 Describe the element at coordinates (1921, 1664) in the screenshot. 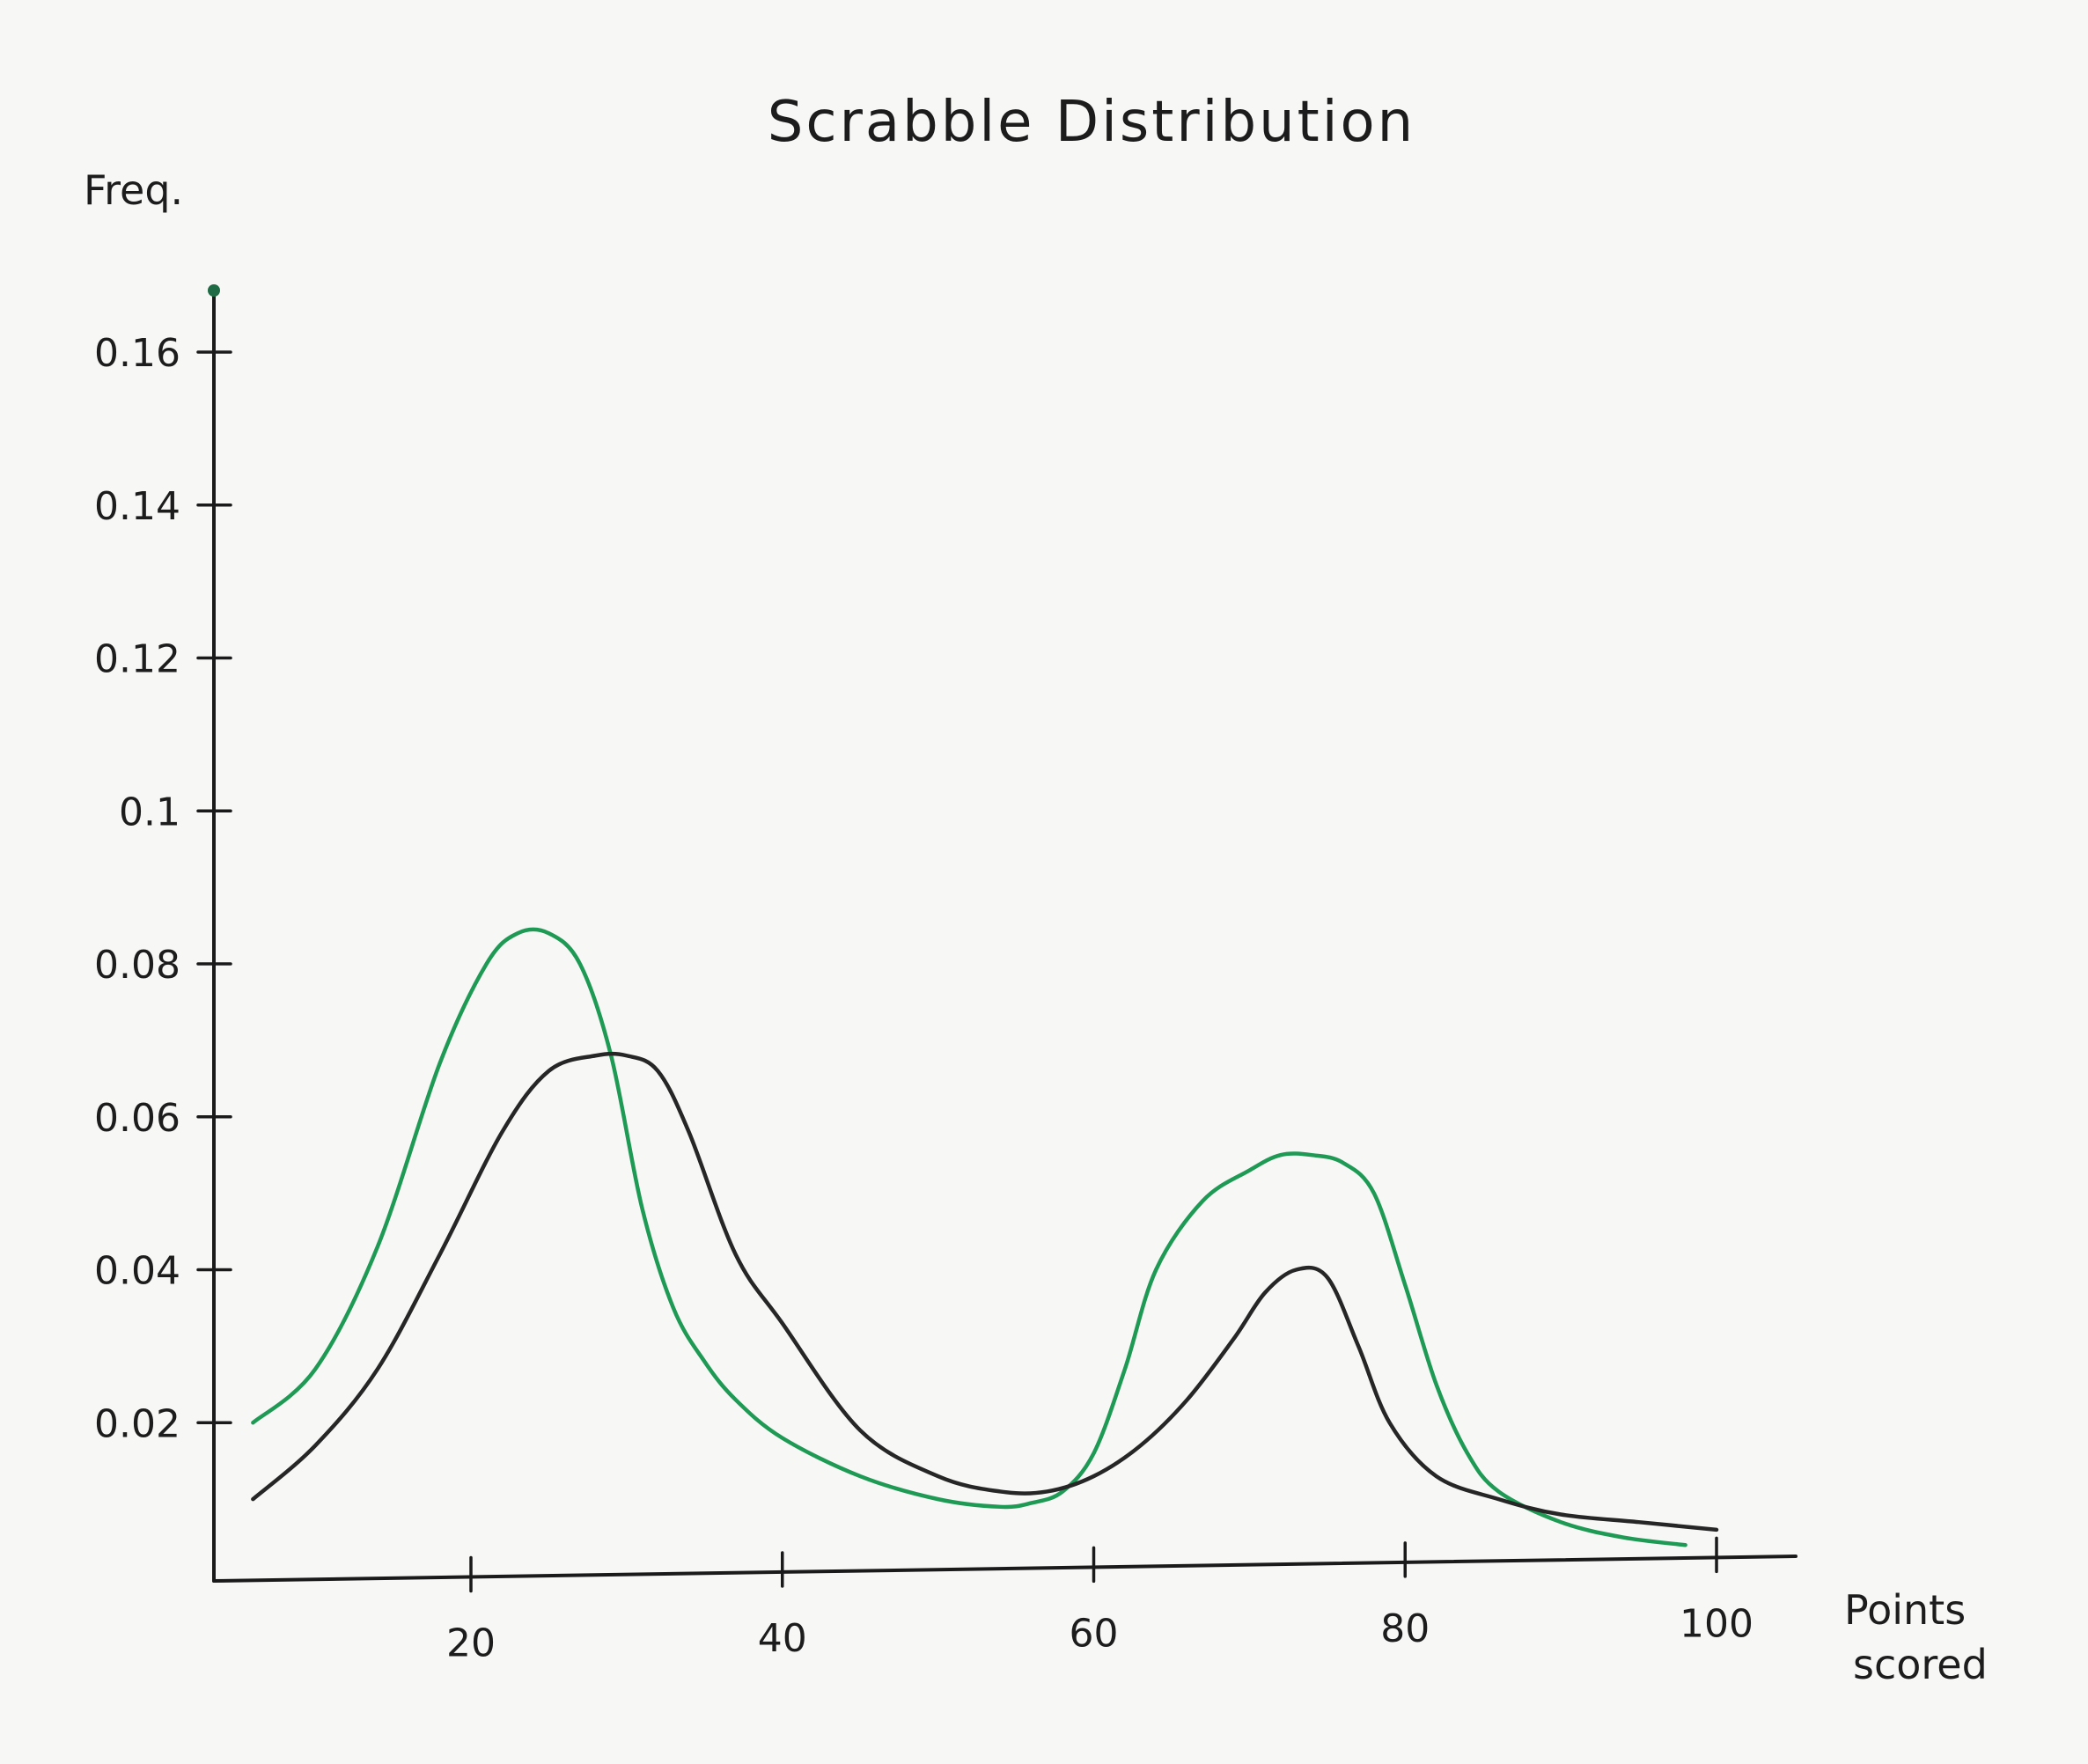

I see `x-axis-label-line: scored` at that location.